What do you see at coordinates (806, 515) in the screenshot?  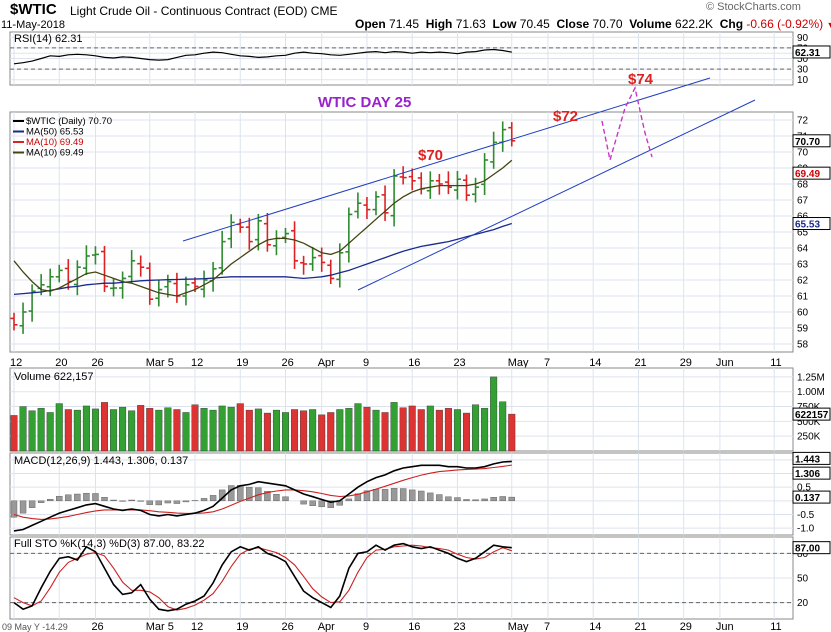 I see `macd-ytick-label: -0.5` at bounding box center [806, 515].